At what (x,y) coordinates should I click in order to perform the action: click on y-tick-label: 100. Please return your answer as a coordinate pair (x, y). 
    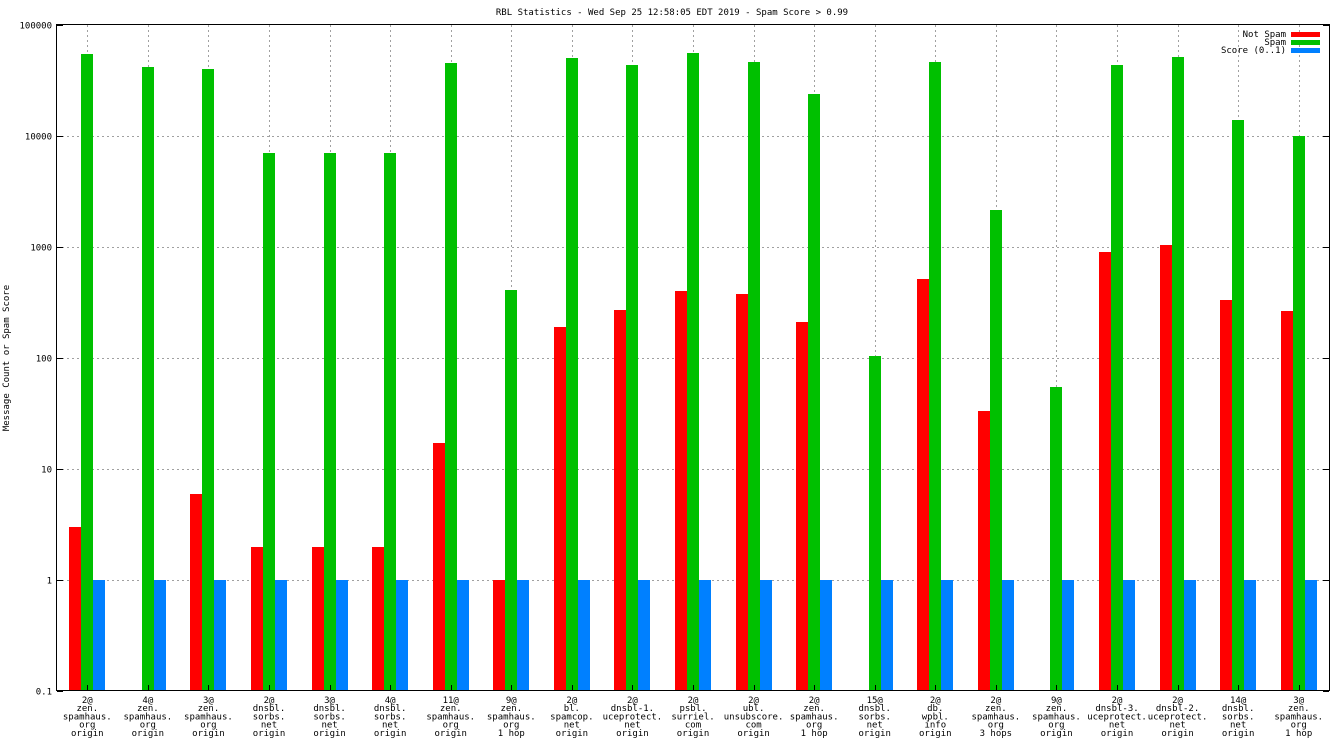
    Looking at the image, I should click on (44, 360).